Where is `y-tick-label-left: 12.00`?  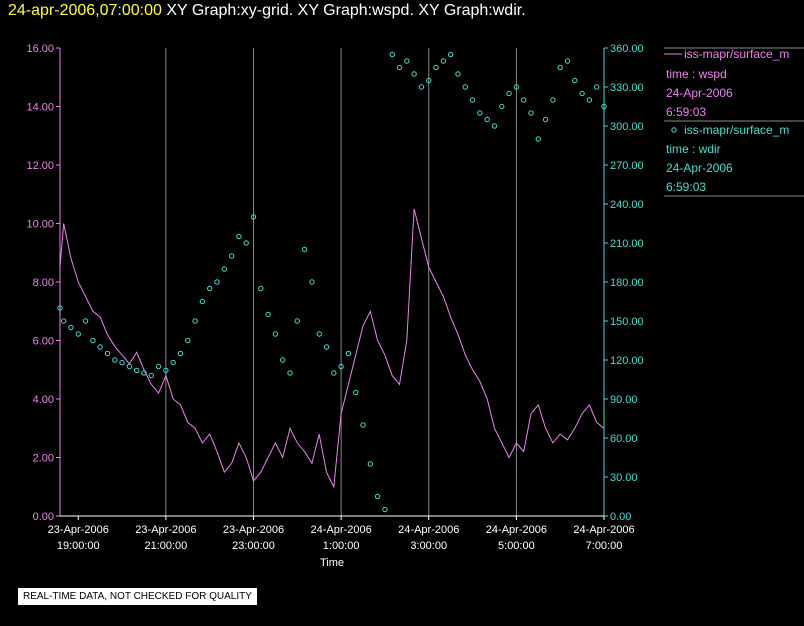
y-tick-label-left: 12.00 is located at coordinates (40, 166).